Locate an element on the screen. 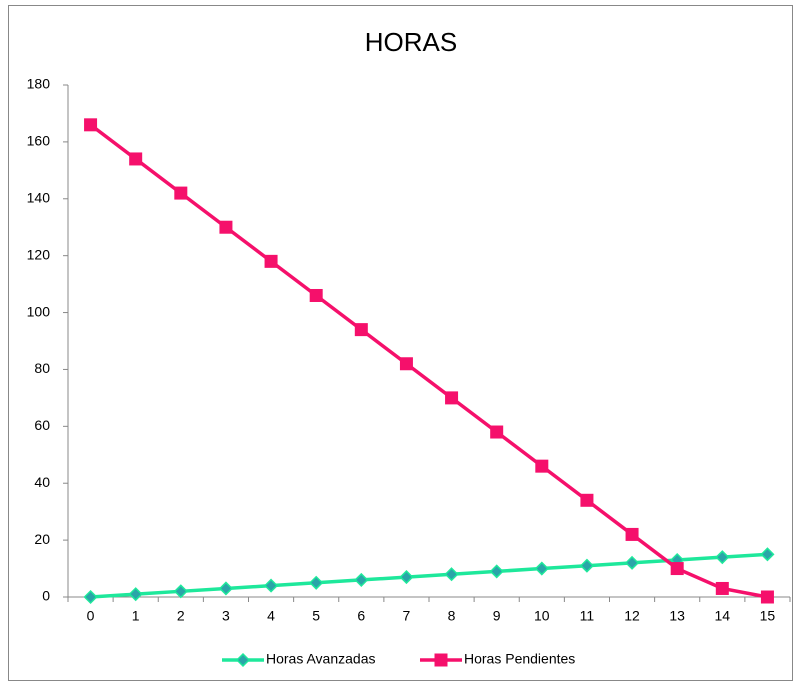  legend-label: Horas Avanzadas is located at coordinates (320, 659).